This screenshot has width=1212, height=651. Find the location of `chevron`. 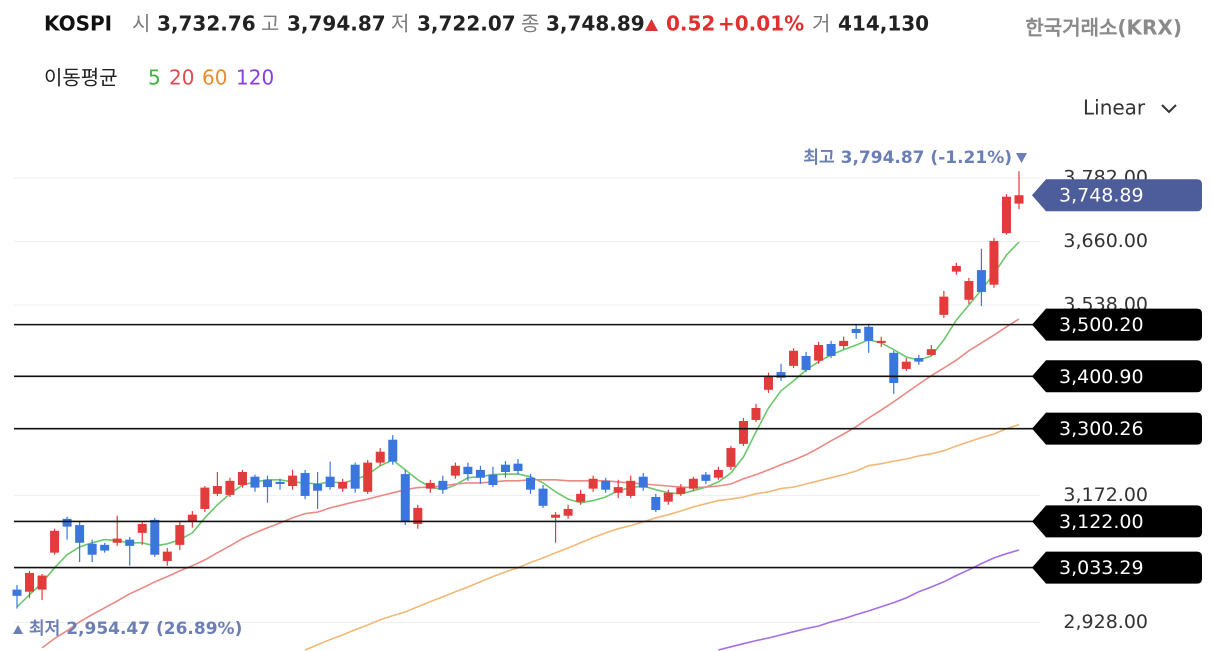

chevron is located at coordinates (1169, 109).